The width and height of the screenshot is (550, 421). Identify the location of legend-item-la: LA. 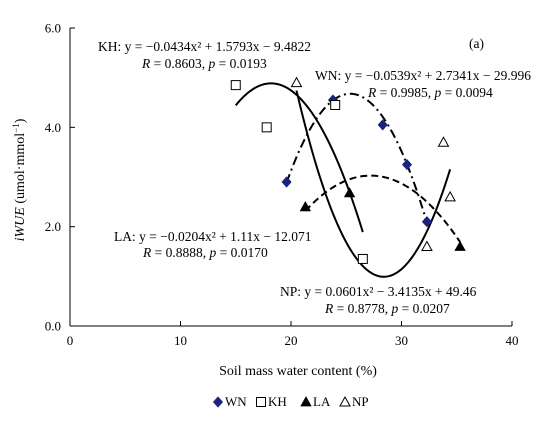
(315, 401).